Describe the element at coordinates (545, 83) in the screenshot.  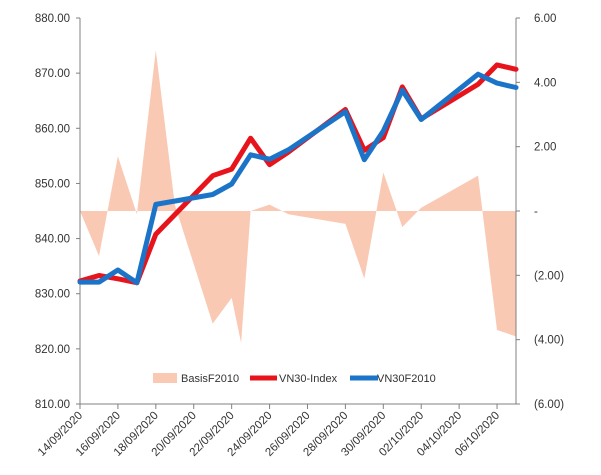
I see `right-tick-label: 4.00` at that location.